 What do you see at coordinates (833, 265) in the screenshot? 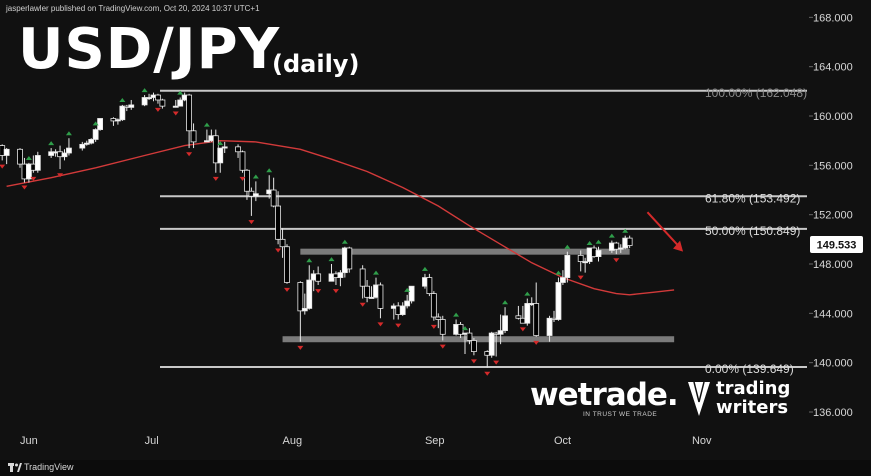
I see `y-tick-label: 148.000` at bounding box center [833, 265].